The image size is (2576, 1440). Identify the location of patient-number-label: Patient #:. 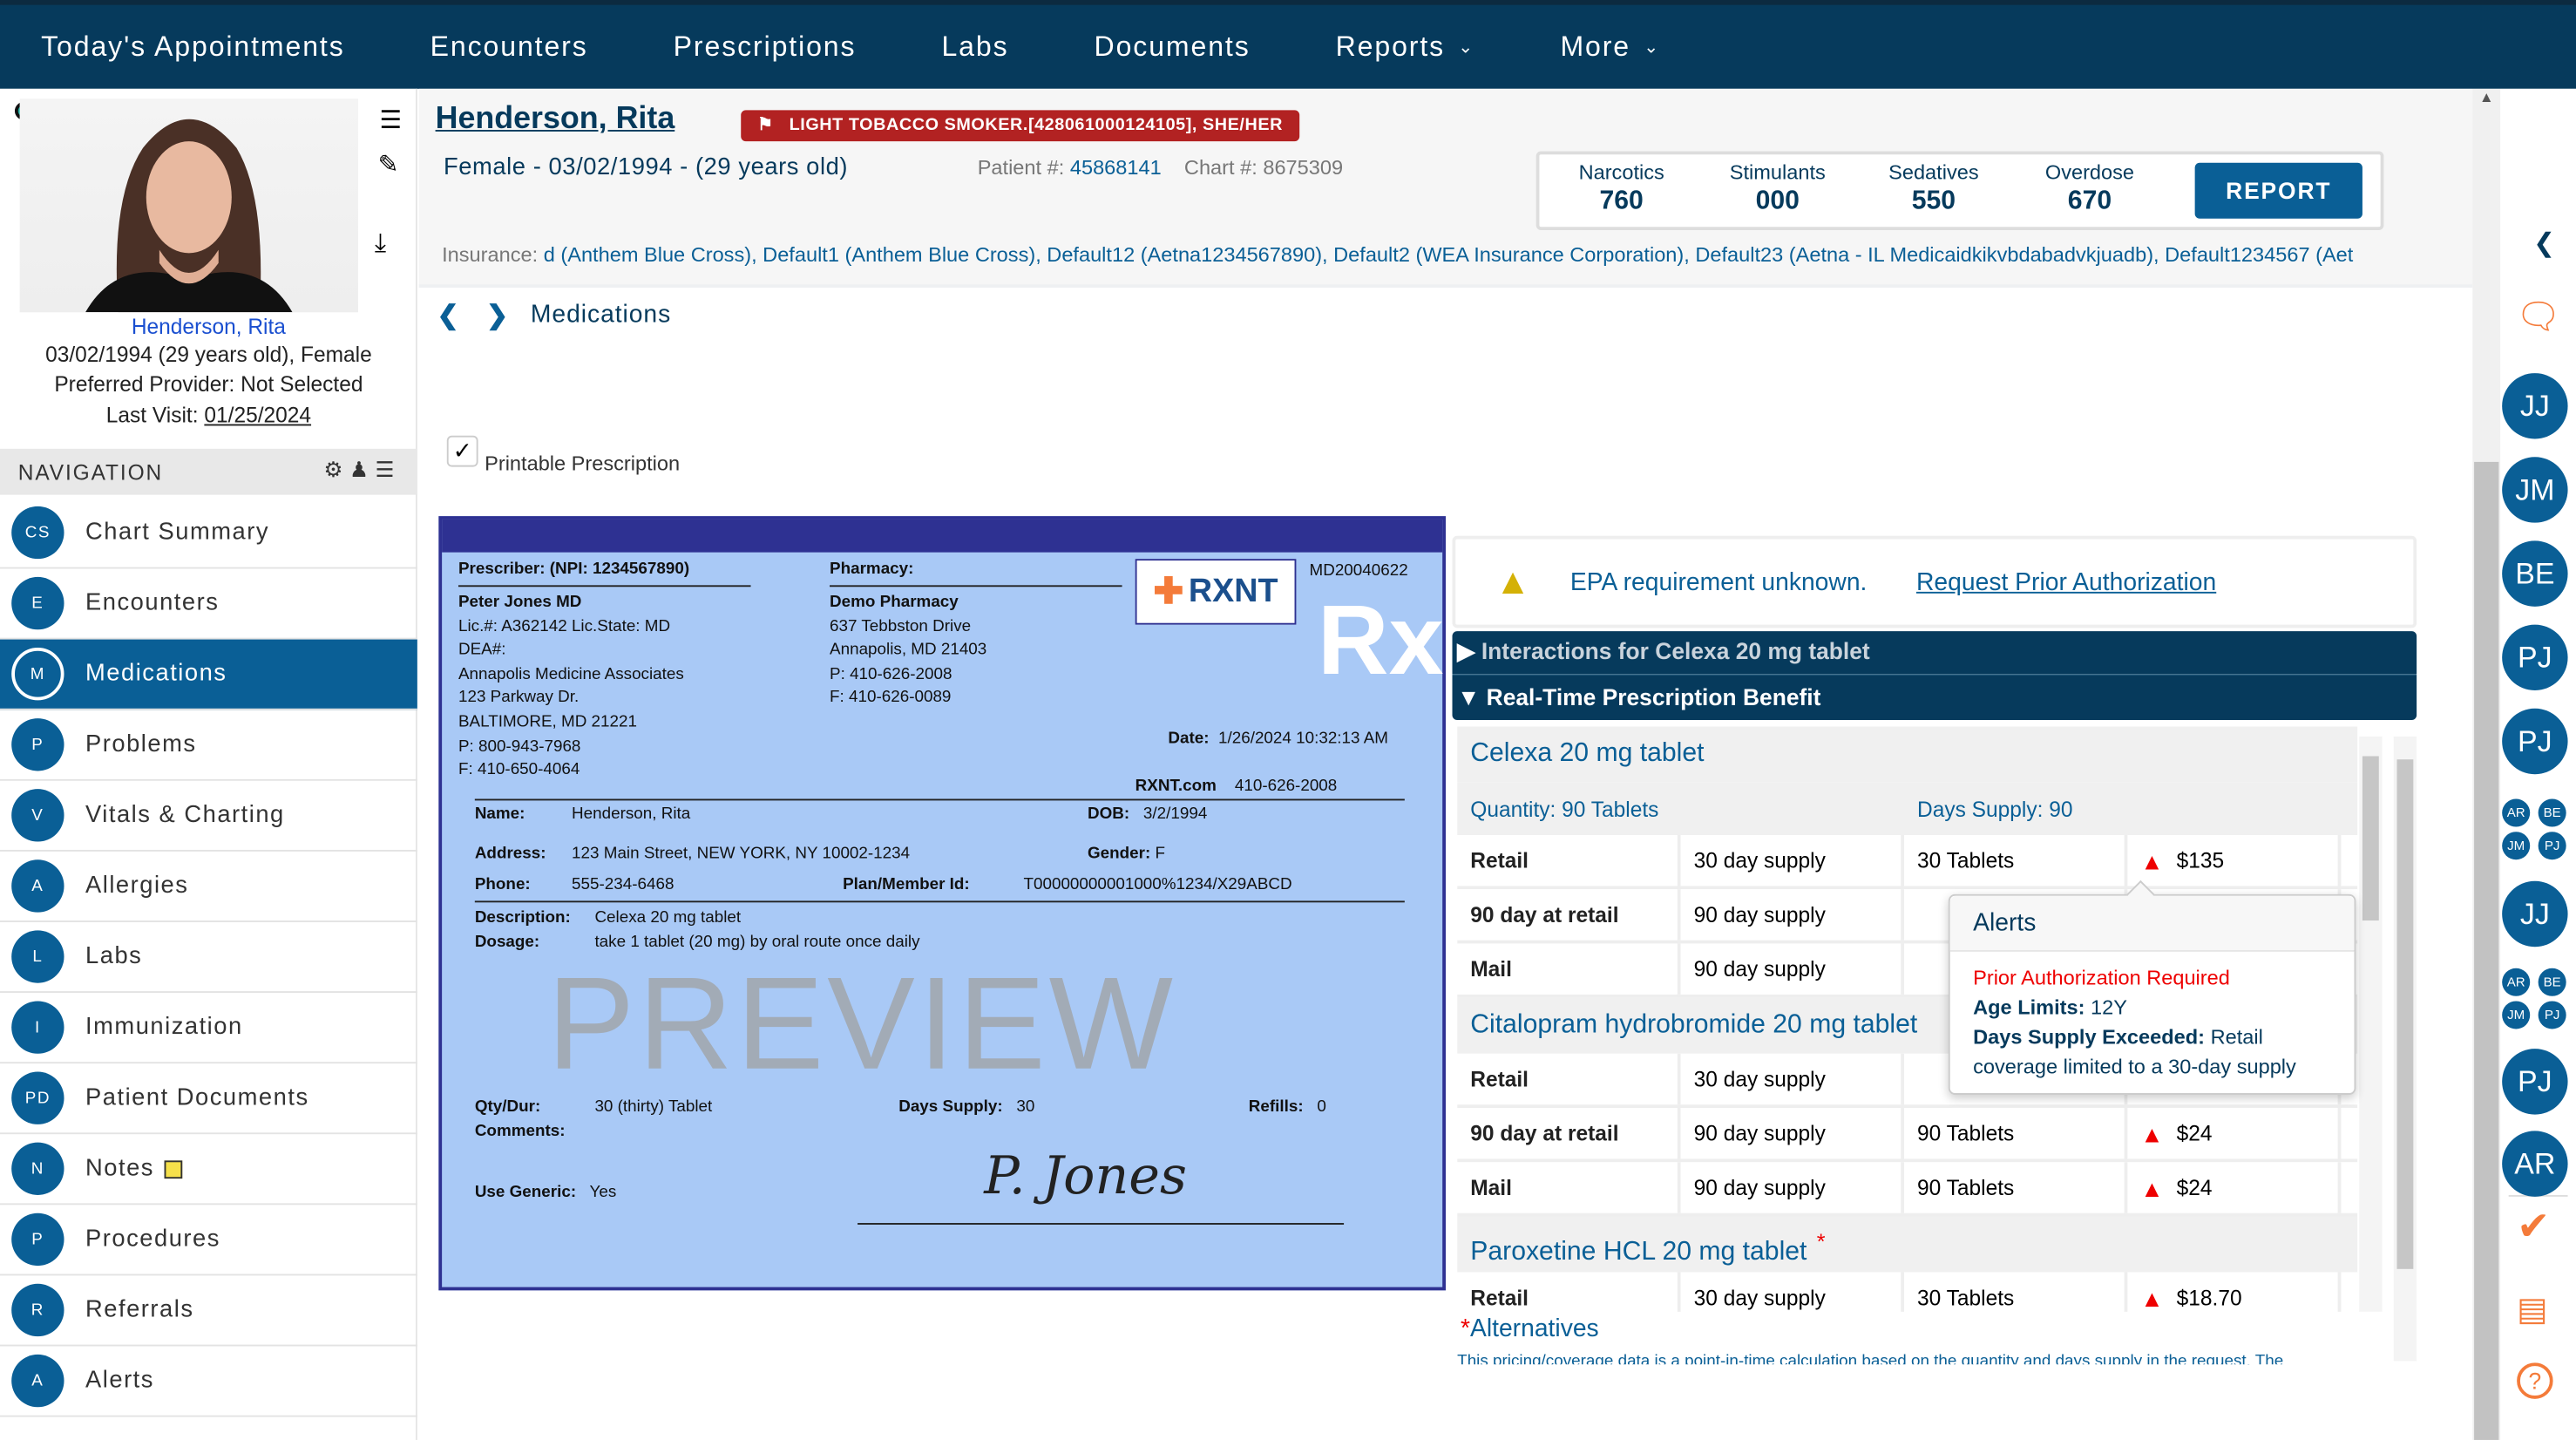
(1021, 168).